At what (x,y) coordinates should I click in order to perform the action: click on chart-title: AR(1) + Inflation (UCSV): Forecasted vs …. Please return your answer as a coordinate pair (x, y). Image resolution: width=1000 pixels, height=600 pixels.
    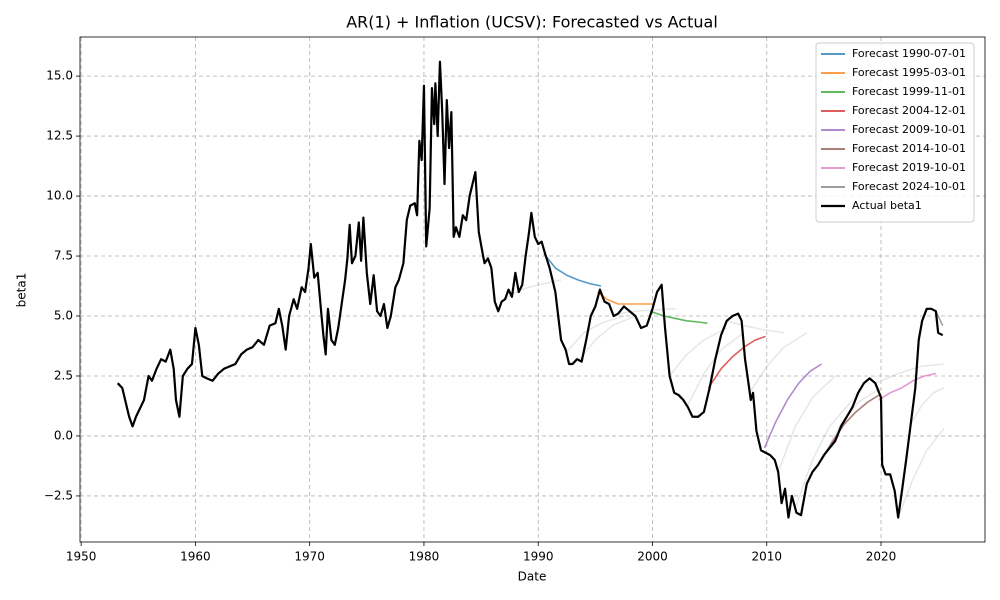
    Looking at the image, I should click on (532, 22).